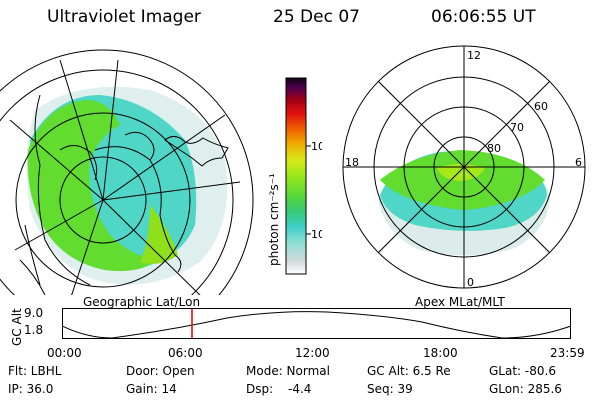 This screenshot has width=600, height=400. I want to click on timeline-ylabel: GC Alt, so click(17, 327).